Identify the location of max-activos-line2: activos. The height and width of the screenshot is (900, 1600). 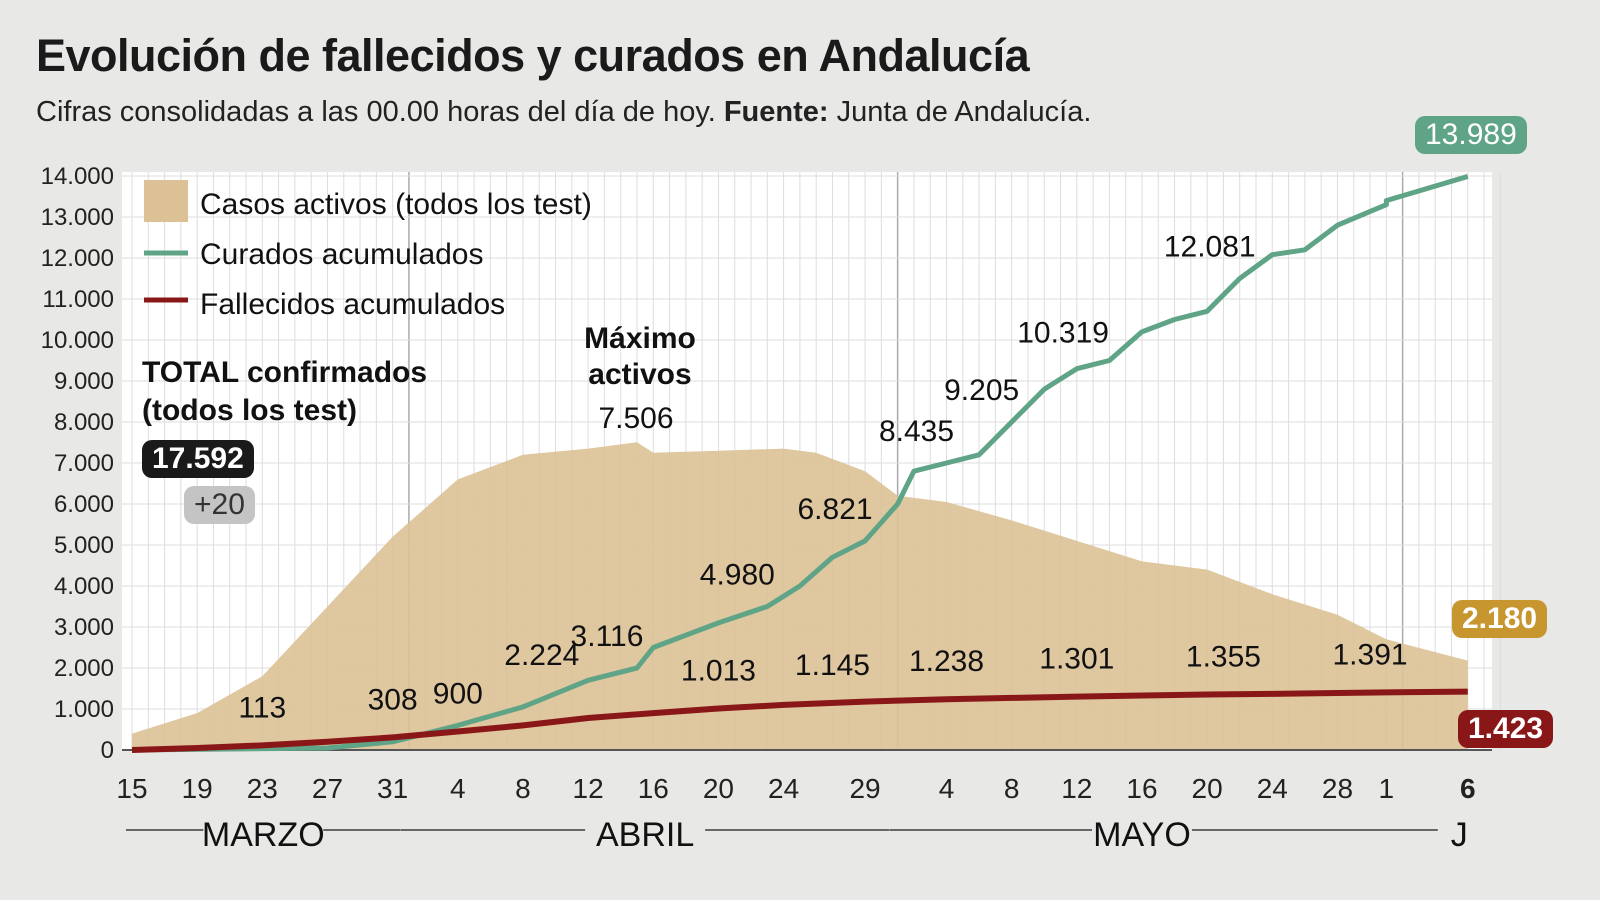
(639, 374).